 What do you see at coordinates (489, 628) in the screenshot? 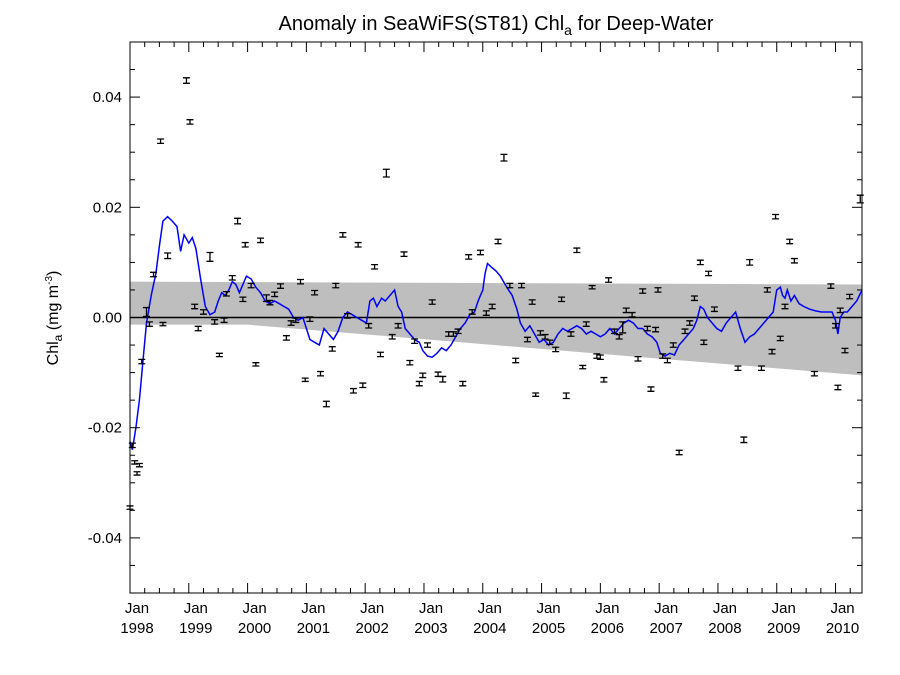
I see `x-tick-year-label: 2004` at bounding box center [489, 628].